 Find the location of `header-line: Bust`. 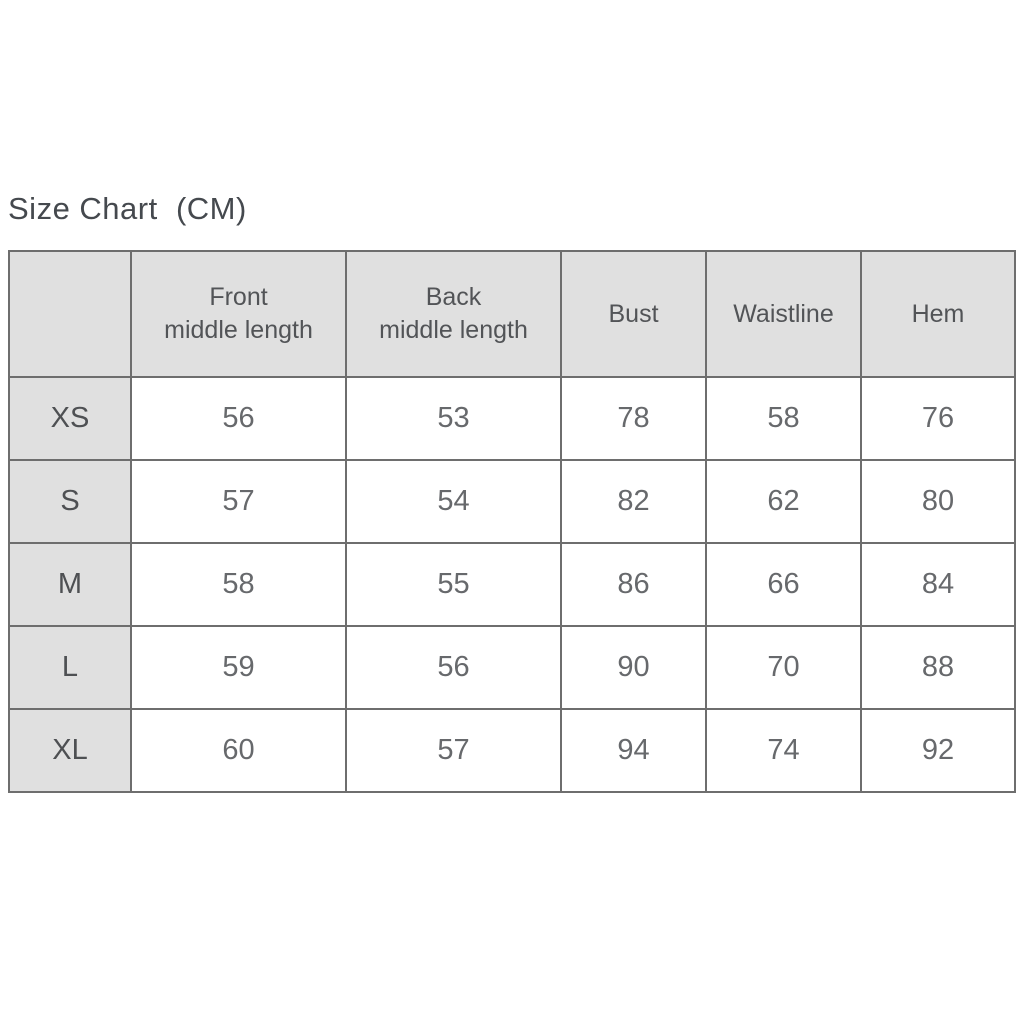

header-line: Bust is located at coordinates (633, 313).